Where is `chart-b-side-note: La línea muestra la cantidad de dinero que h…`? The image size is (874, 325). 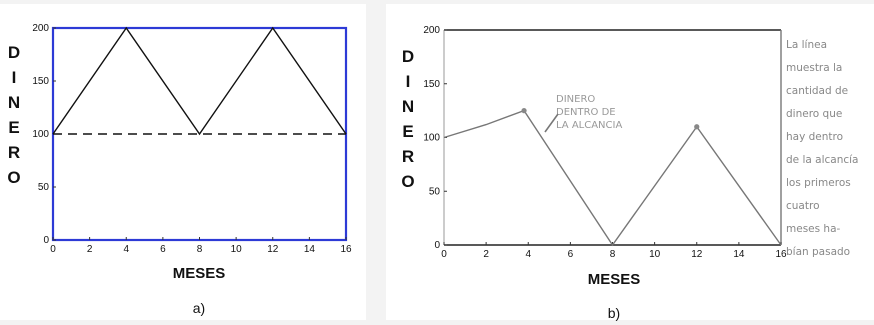
chart-b-side-note: La línea muestra la cantidad de dinero que h… is located at coordinates (822, 148).